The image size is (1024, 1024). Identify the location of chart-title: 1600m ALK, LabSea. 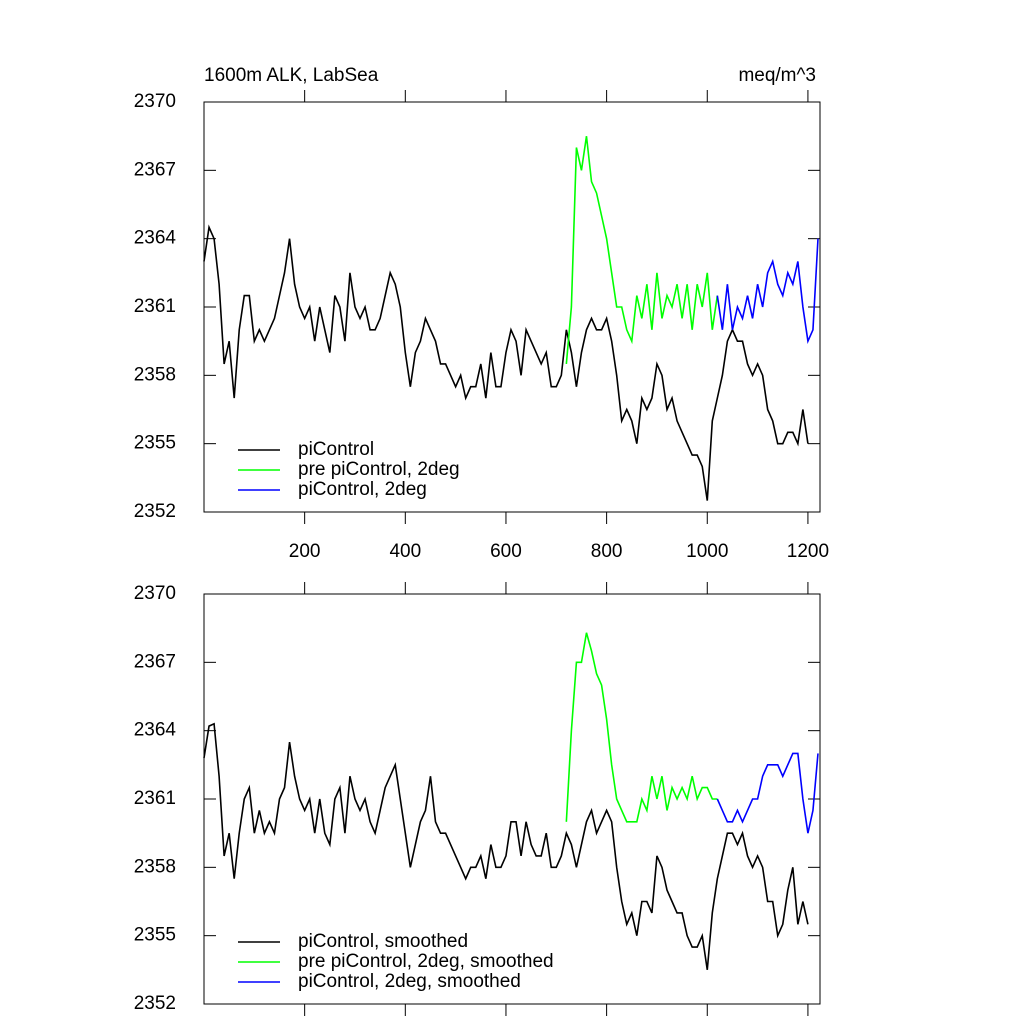
(291, 75).